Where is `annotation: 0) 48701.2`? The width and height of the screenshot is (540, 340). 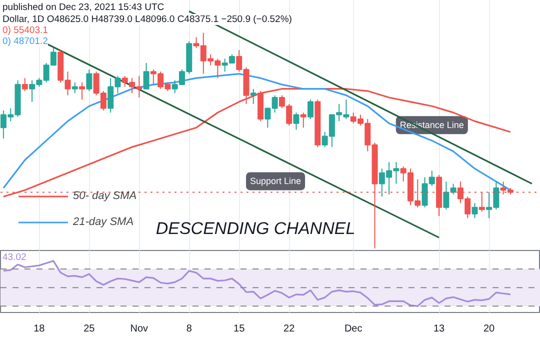
annotation: 0) 48701.2 is located at coordinates (25, 41).